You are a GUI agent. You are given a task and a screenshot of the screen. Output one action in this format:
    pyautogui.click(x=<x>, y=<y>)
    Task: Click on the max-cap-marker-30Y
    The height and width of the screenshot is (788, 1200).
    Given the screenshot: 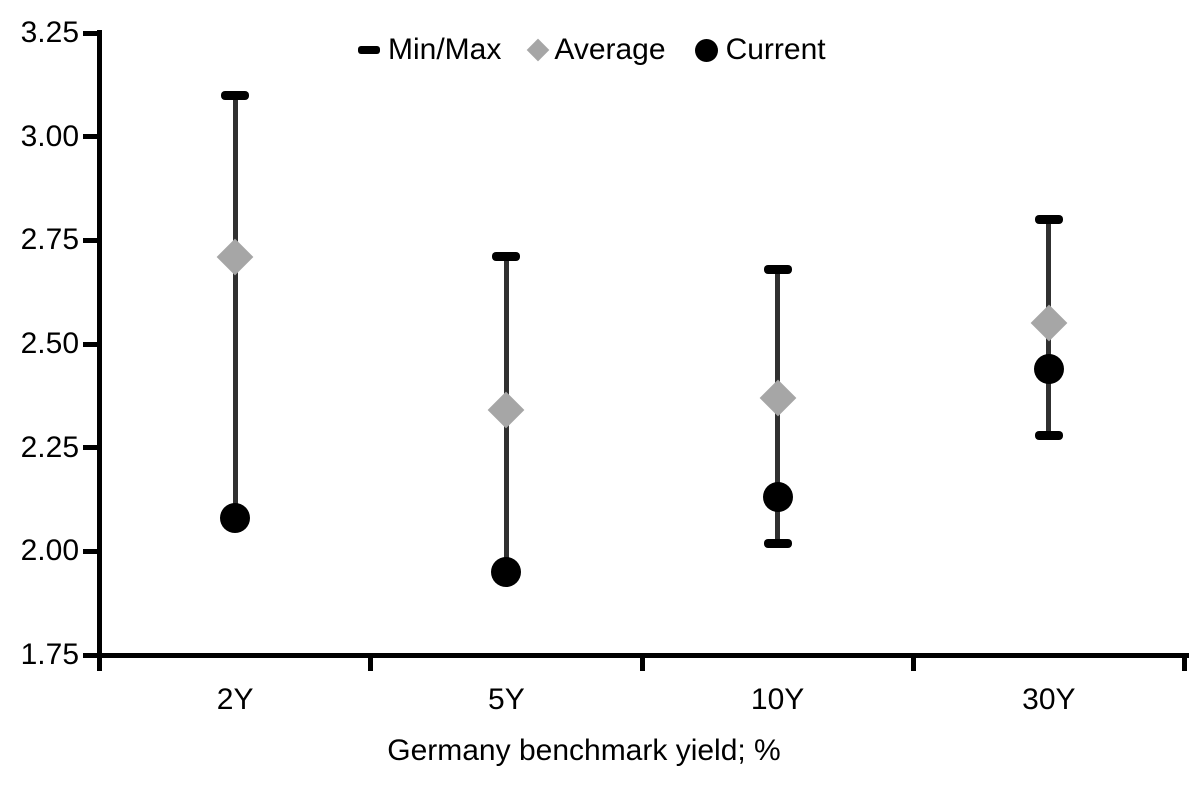 What is the action you would take?
    pyautogui.click(x=1048, y=220)
    